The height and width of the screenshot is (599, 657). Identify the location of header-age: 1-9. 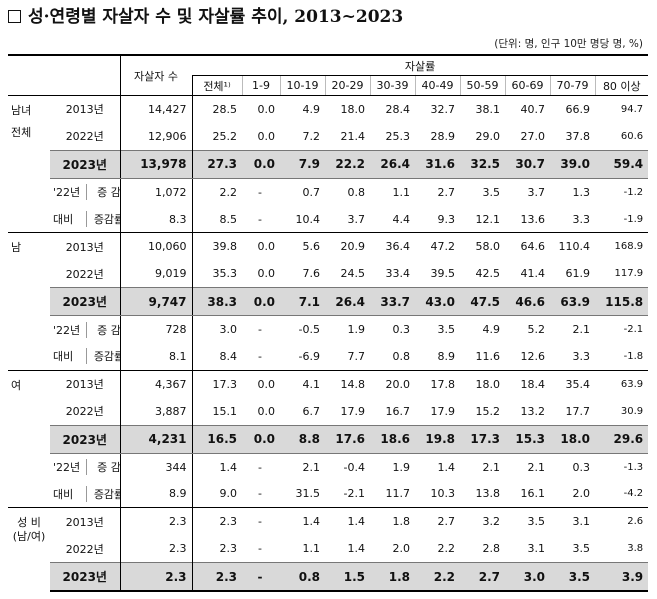
(260, 85).